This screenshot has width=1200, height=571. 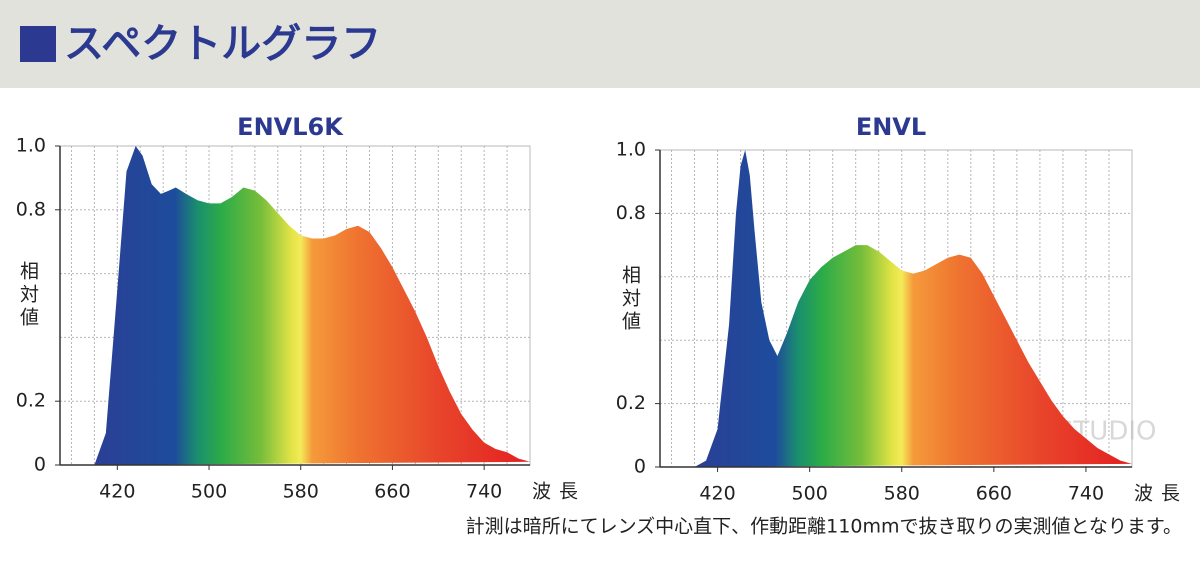 What do you see at coordinates (38, 44) in the screenshot?
I see `header-square` at bounding box center [38, 44].